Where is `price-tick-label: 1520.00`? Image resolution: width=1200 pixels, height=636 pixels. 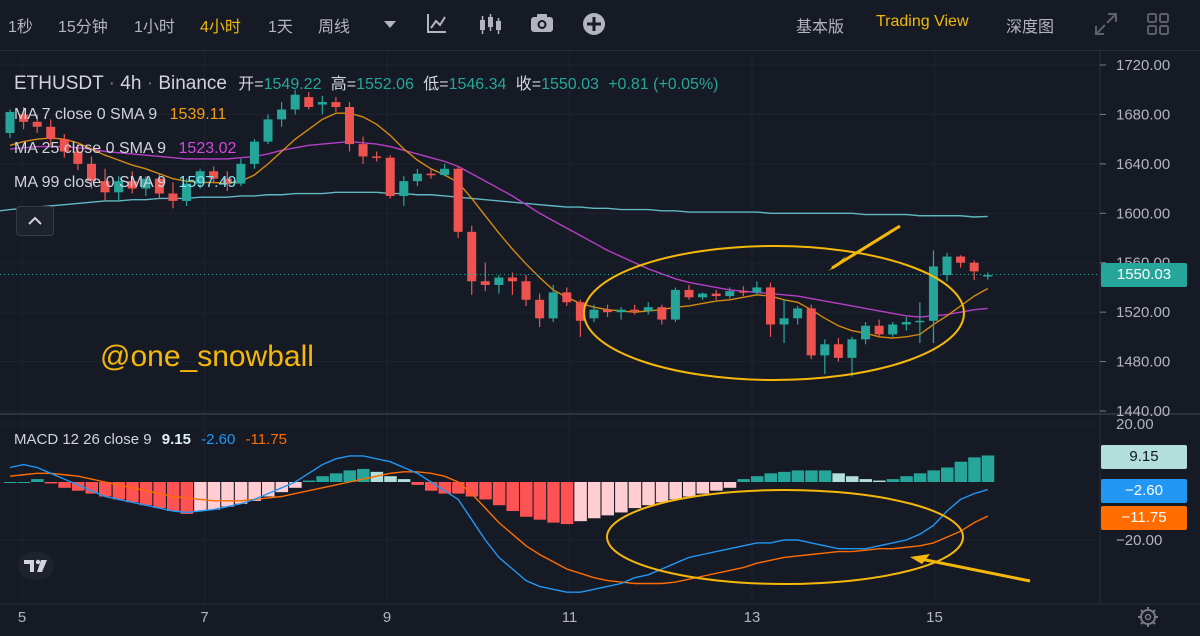
price-tick-label: 1520.00 is located at coordinates (1143, 312).